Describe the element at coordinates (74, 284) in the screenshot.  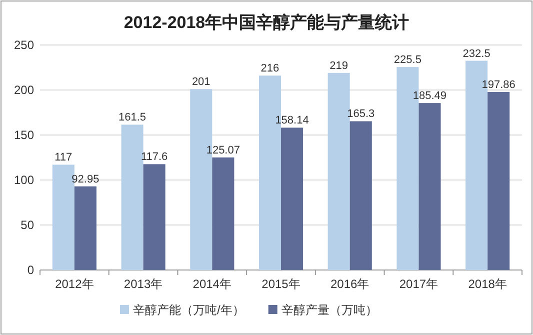
I see `x-tick-label: 2012年` at that location.